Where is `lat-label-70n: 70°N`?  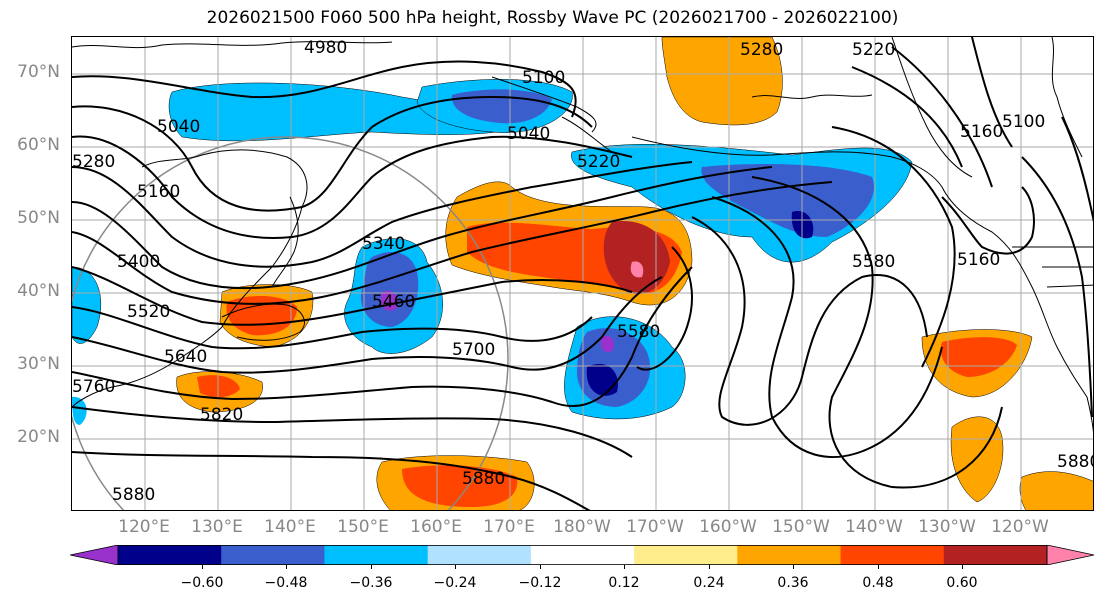
lat-label-70n: 70°N is located at coordinates (38, 72).